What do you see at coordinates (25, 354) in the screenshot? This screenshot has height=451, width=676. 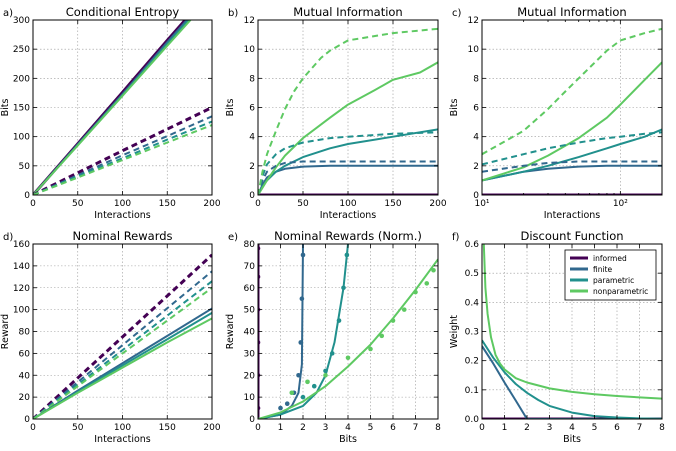 I see `panel-4-ytick-label-3: 60` at bounding box center [25, 354].